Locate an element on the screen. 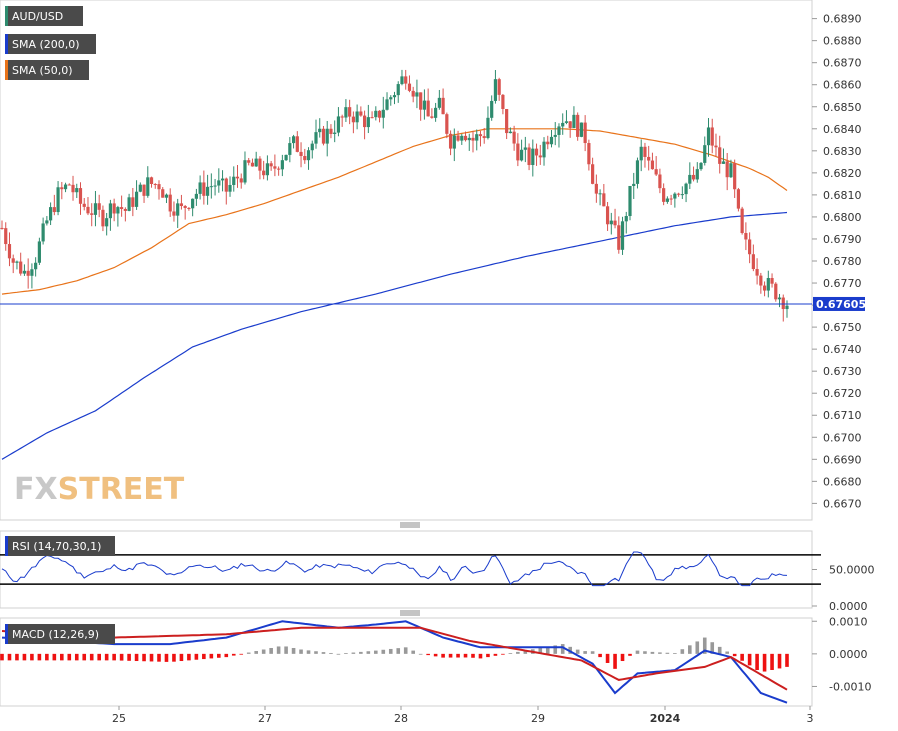  legend-sma200: SMA (200,0) is located at coordinates (50, 44).